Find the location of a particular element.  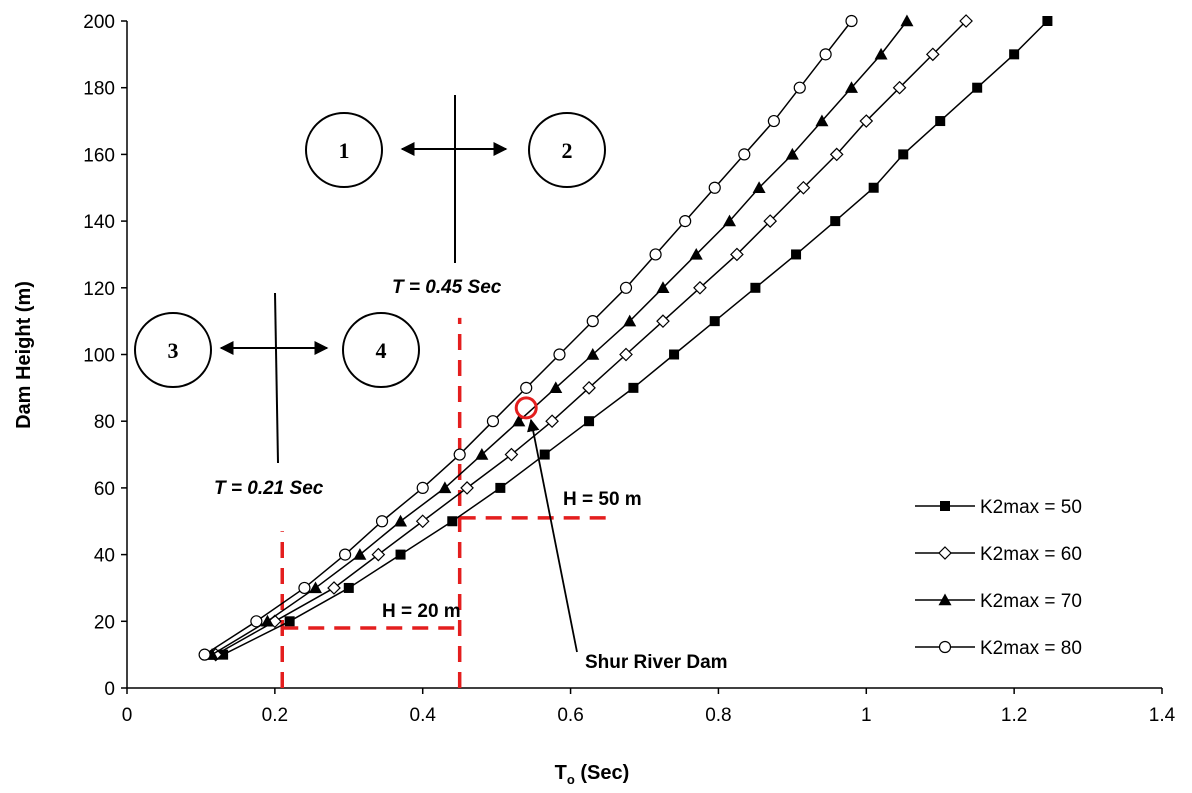

legend-label: K2max = 80 is located at coordinates (1031, 648).